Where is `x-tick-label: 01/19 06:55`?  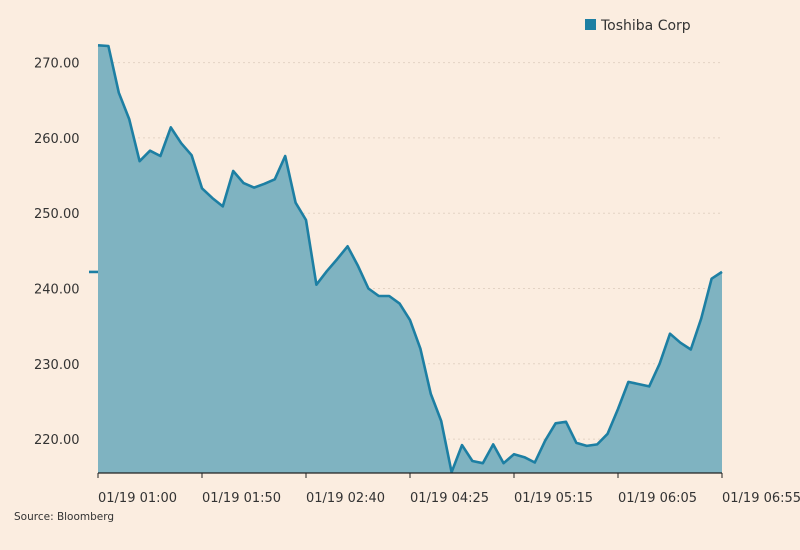 x-tick-label: 01/19 06:55 is located at coordinates (761, 498).